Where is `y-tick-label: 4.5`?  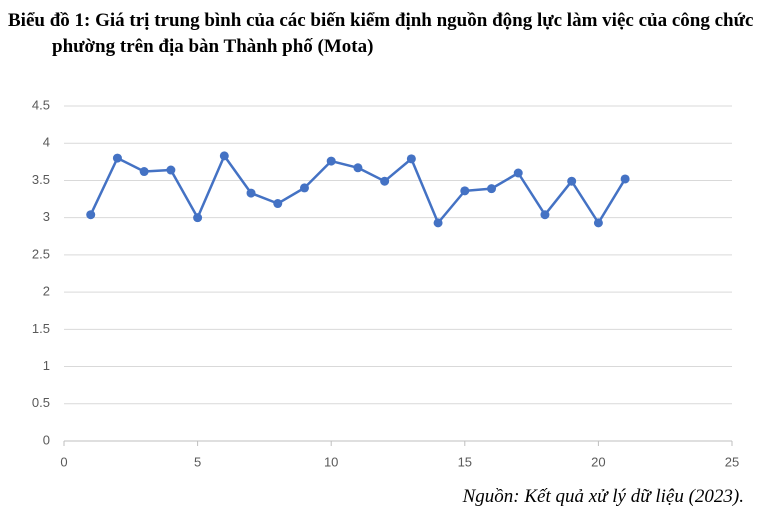 y-tick-label: 4.5 is located at coordinates (41, 104).